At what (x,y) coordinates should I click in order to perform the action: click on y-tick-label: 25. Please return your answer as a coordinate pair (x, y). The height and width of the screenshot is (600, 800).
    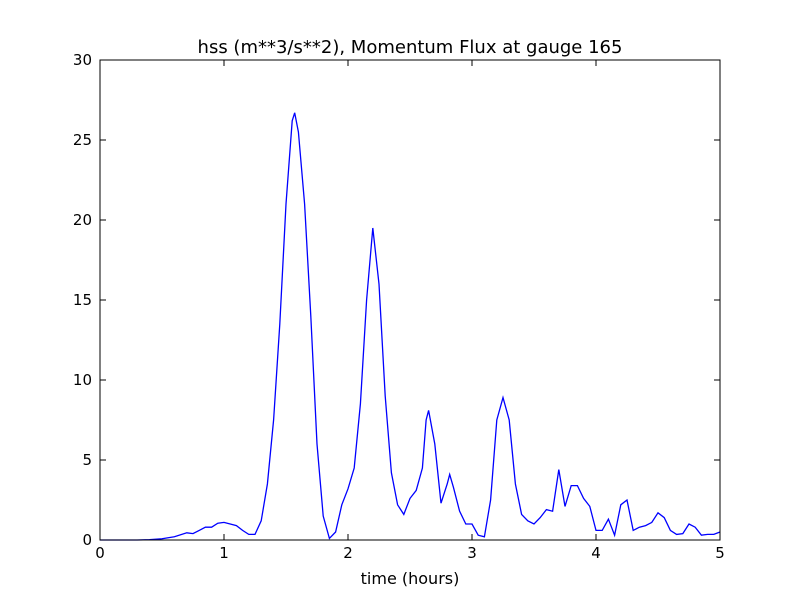
    Looking at the image, I should click on (82, 140).